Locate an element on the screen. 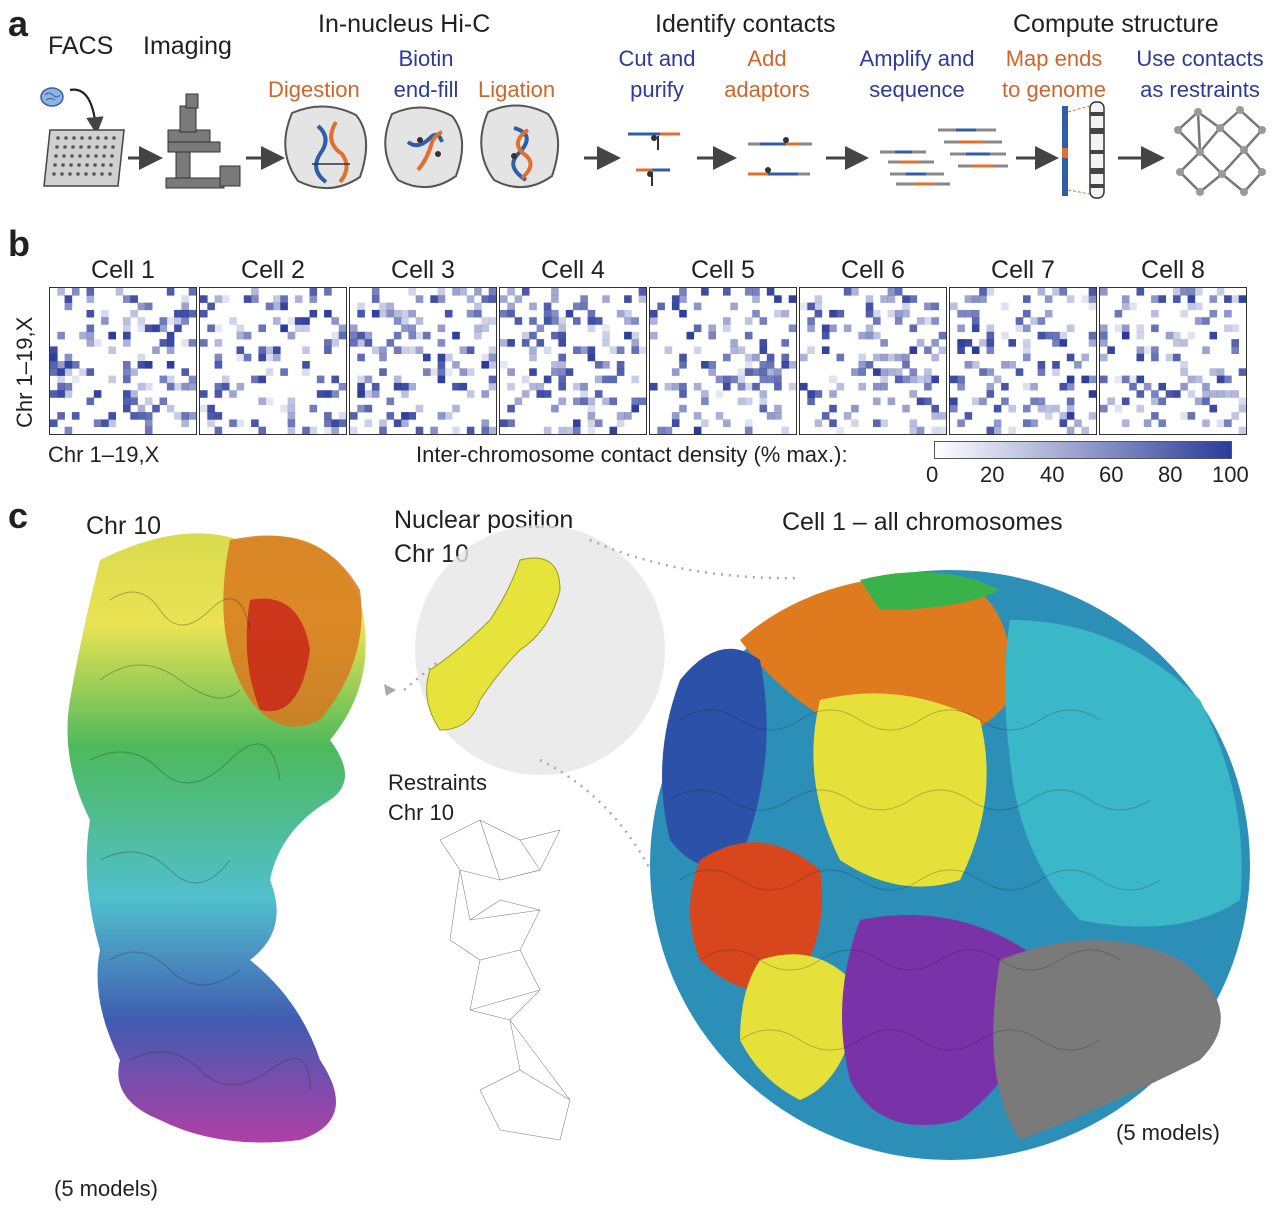 The height and width of the screenshot is (1219, 1280). models-right-label: (5 models) is located at coordinates (1168, 1132).